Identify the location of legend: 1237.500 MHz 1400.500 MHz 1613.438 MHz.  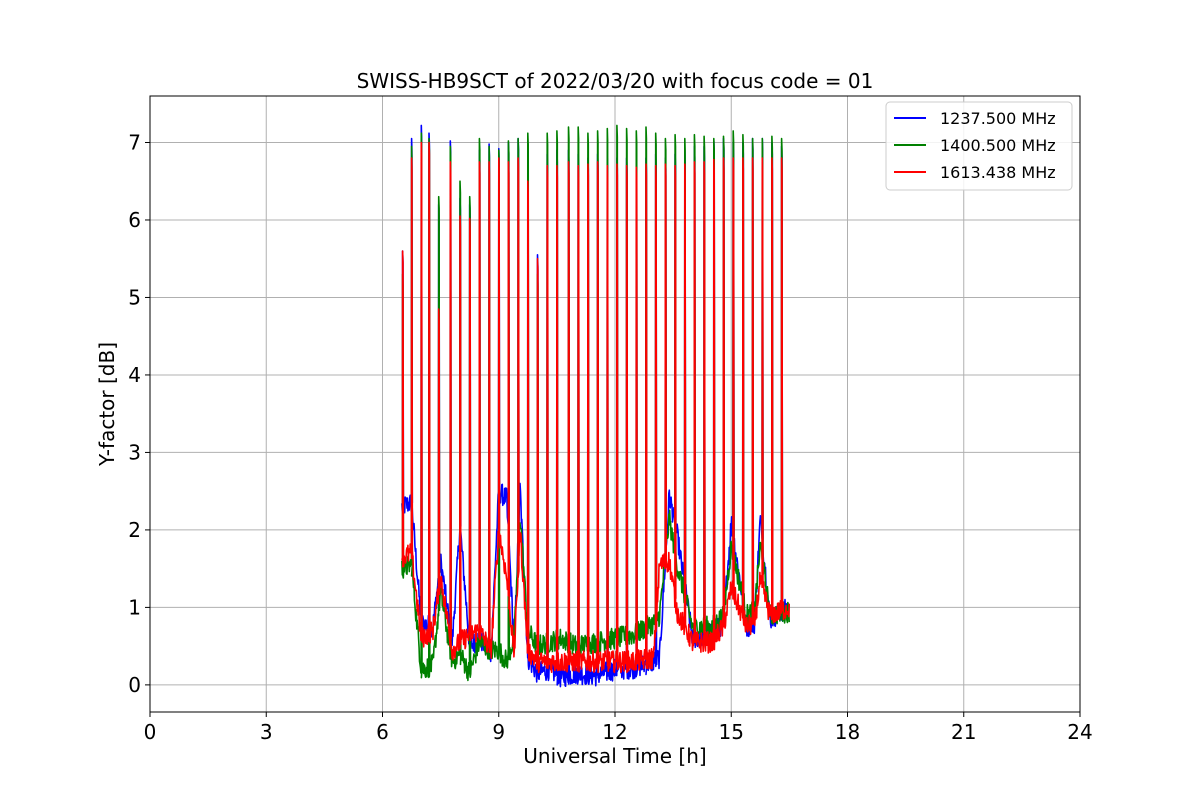
(979, 146).